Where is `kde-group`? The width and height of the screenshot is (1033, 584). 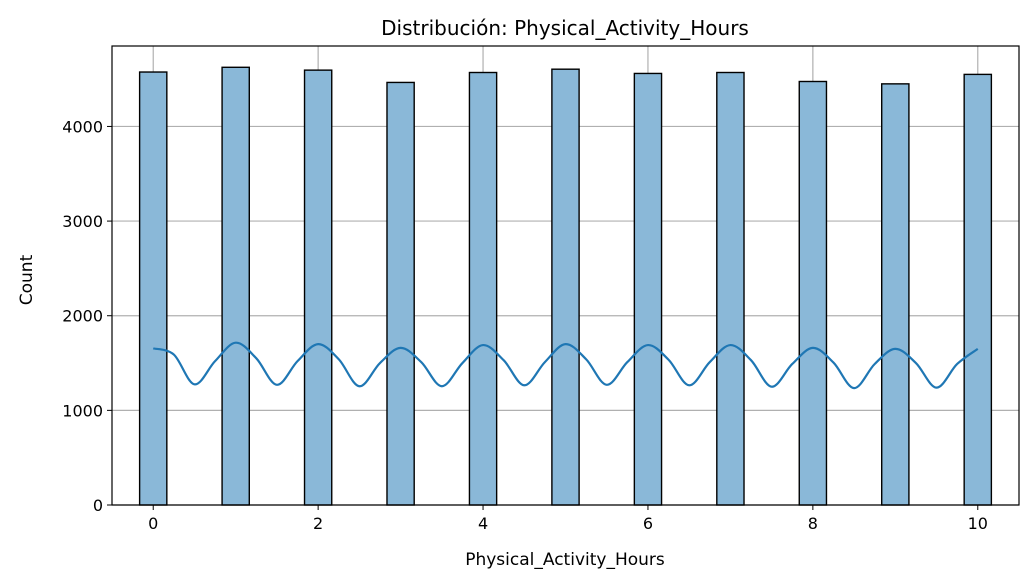
kde-group is located at coordinates (565, 365).